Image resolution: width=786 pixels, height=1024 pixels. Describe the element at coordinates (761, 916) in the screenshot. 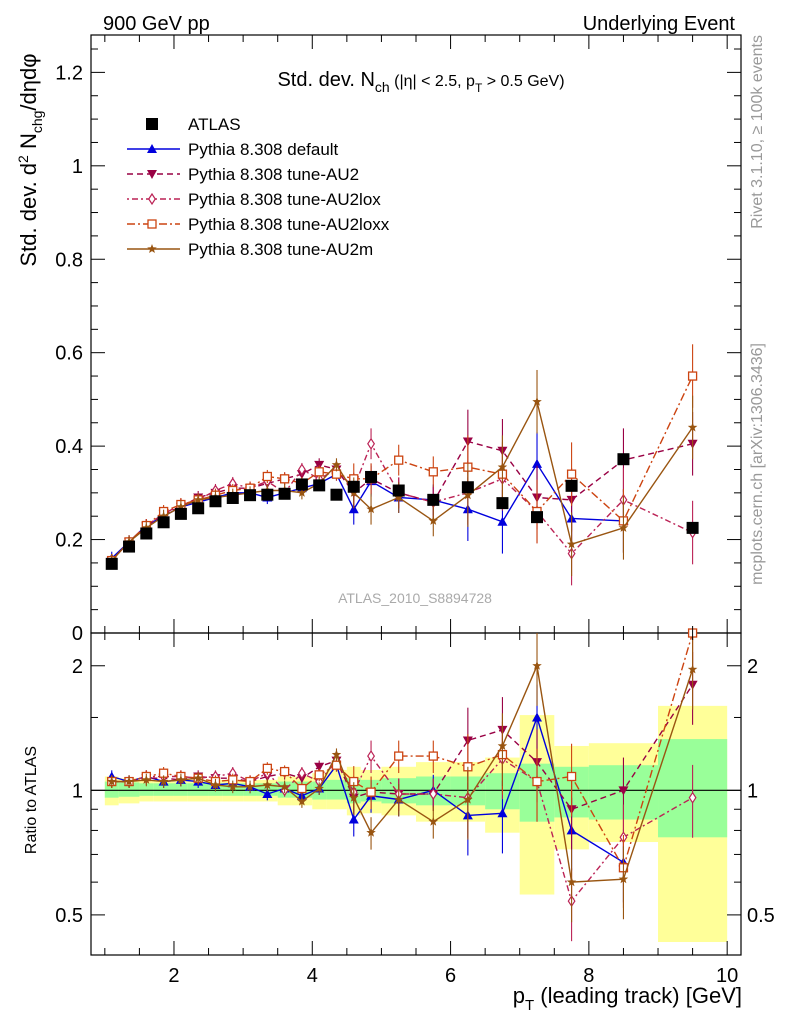

I see `ratio-y-tick-label-right: 0.5` at that location.